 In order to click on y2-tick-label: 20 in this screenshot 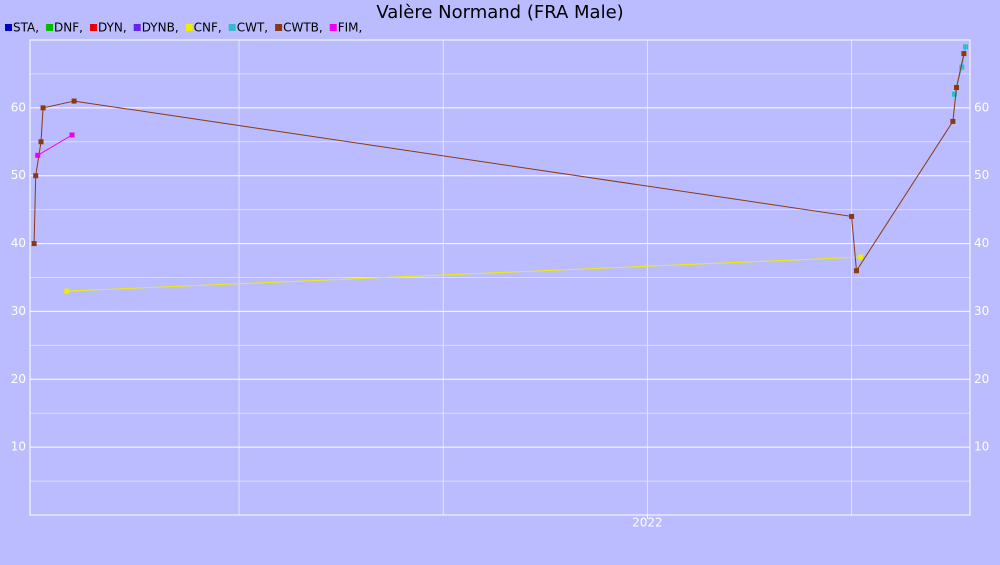, I will do `click(981, 379)`.